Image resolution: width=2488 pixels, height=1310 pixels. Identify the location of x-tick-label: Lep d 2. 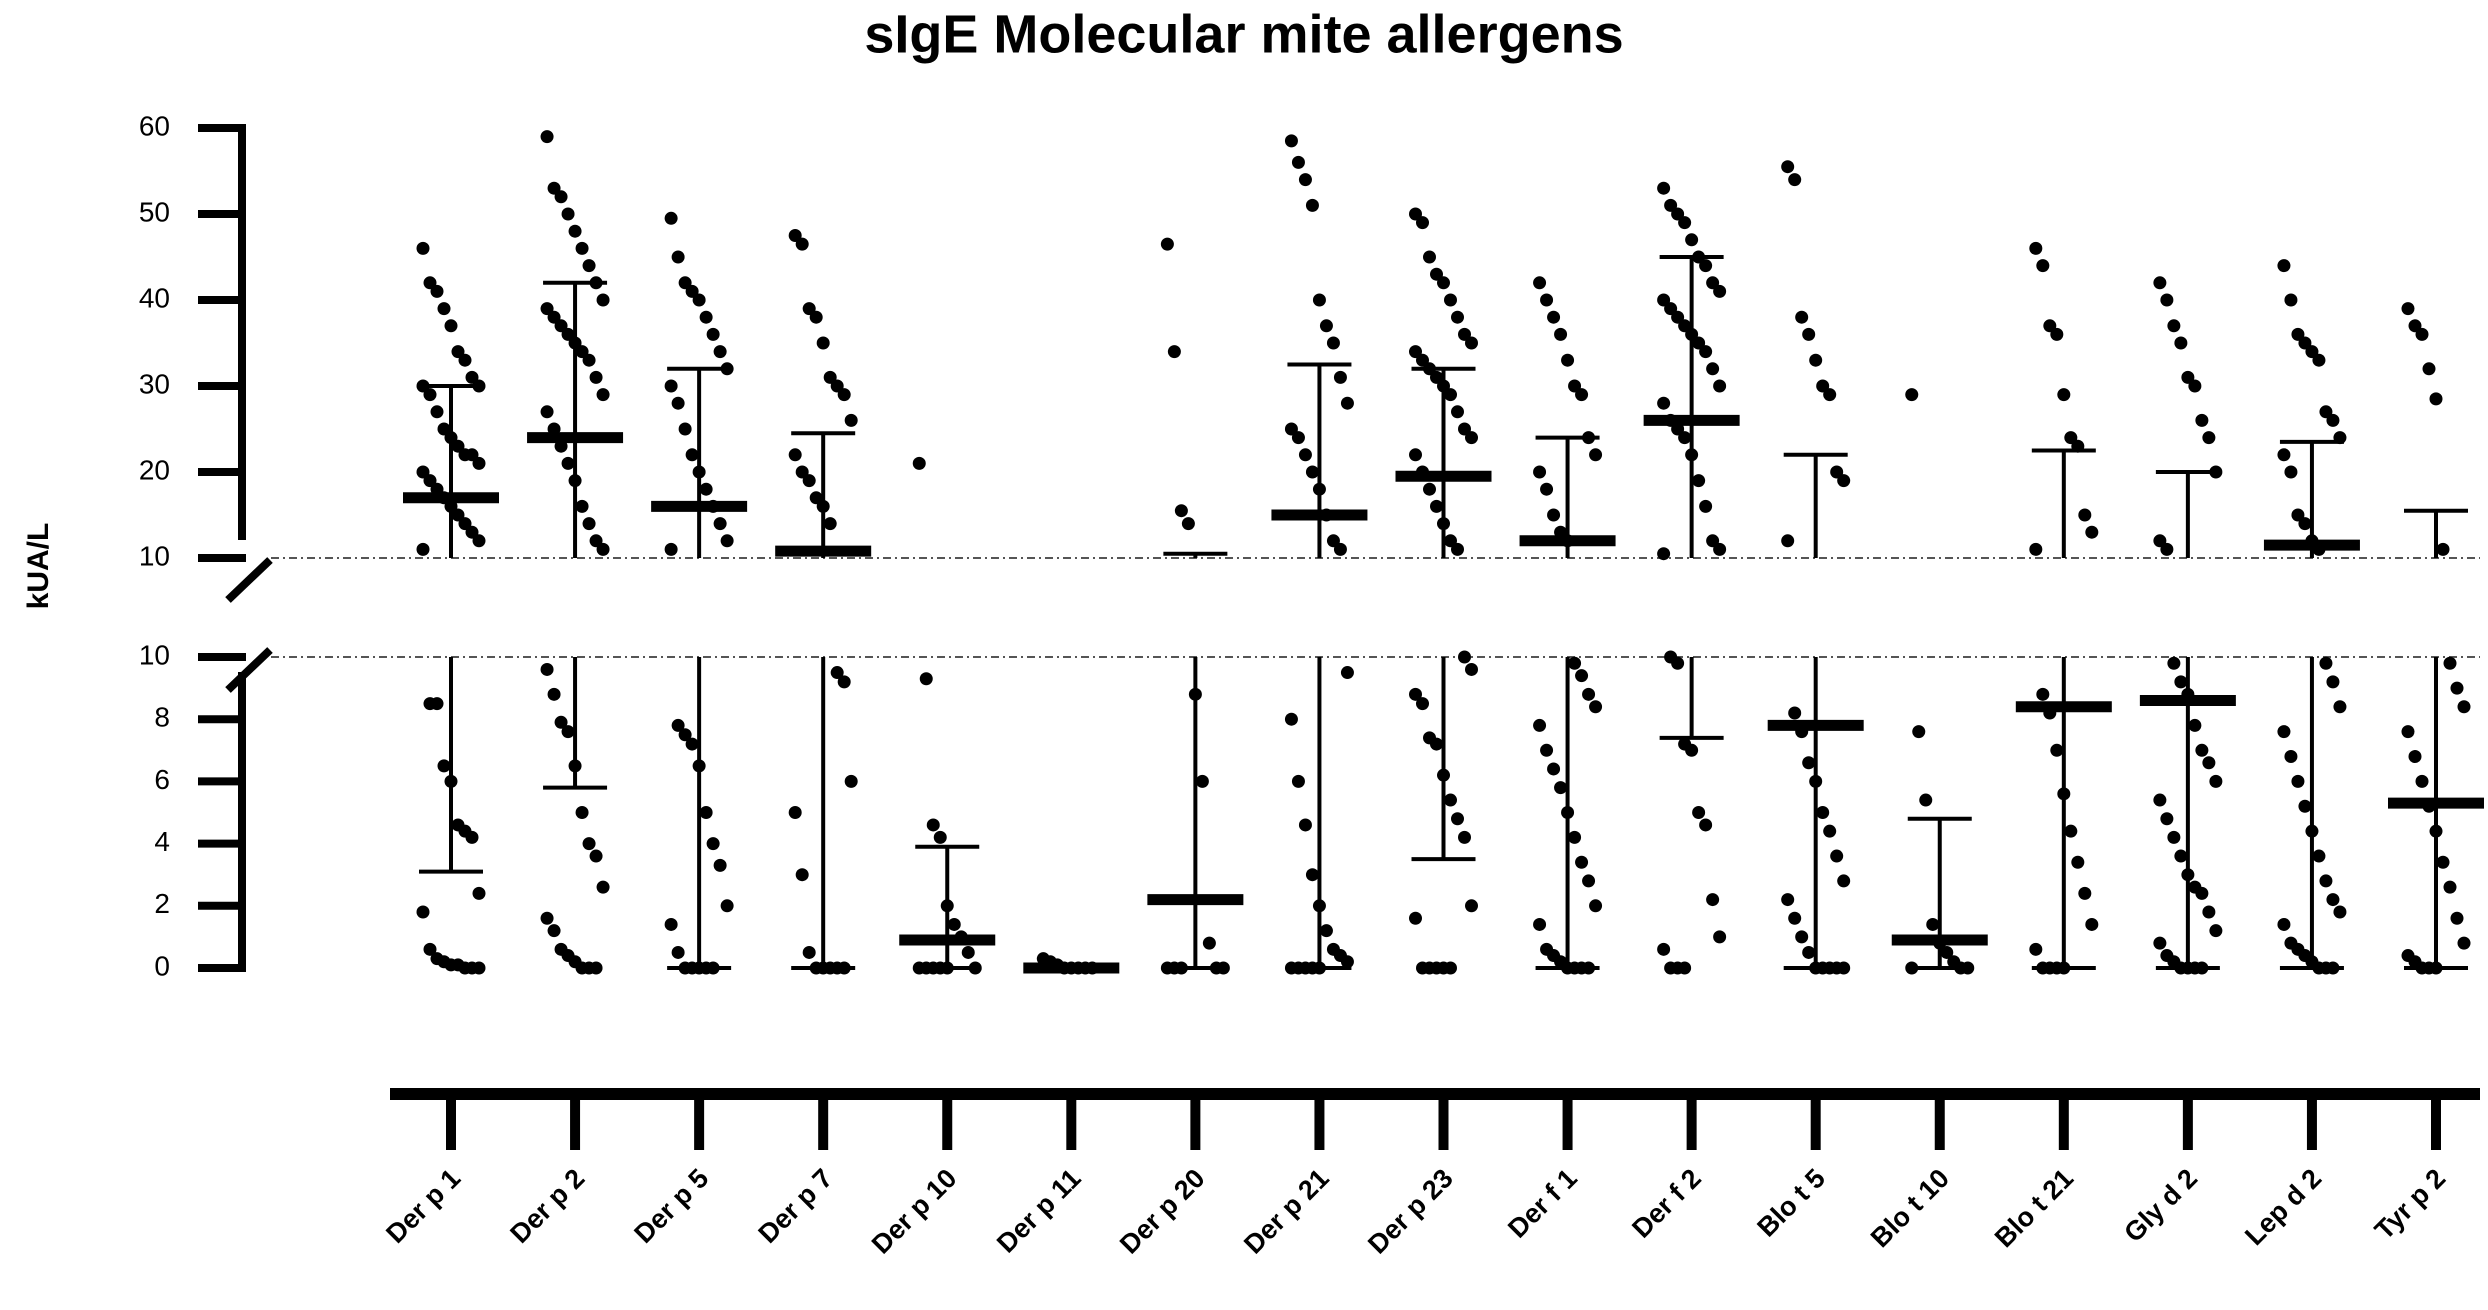
(2283, 1207).